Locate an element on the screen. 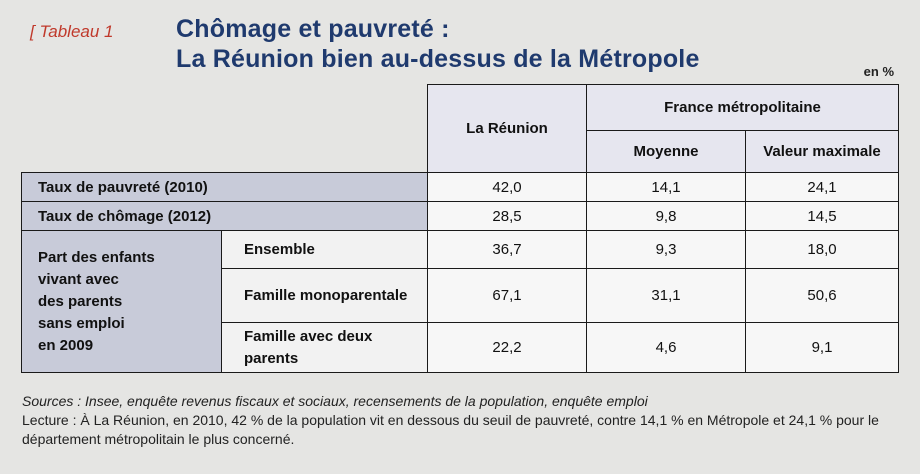  cell-reunion: 67,1 is located at coordinates (507, 295).